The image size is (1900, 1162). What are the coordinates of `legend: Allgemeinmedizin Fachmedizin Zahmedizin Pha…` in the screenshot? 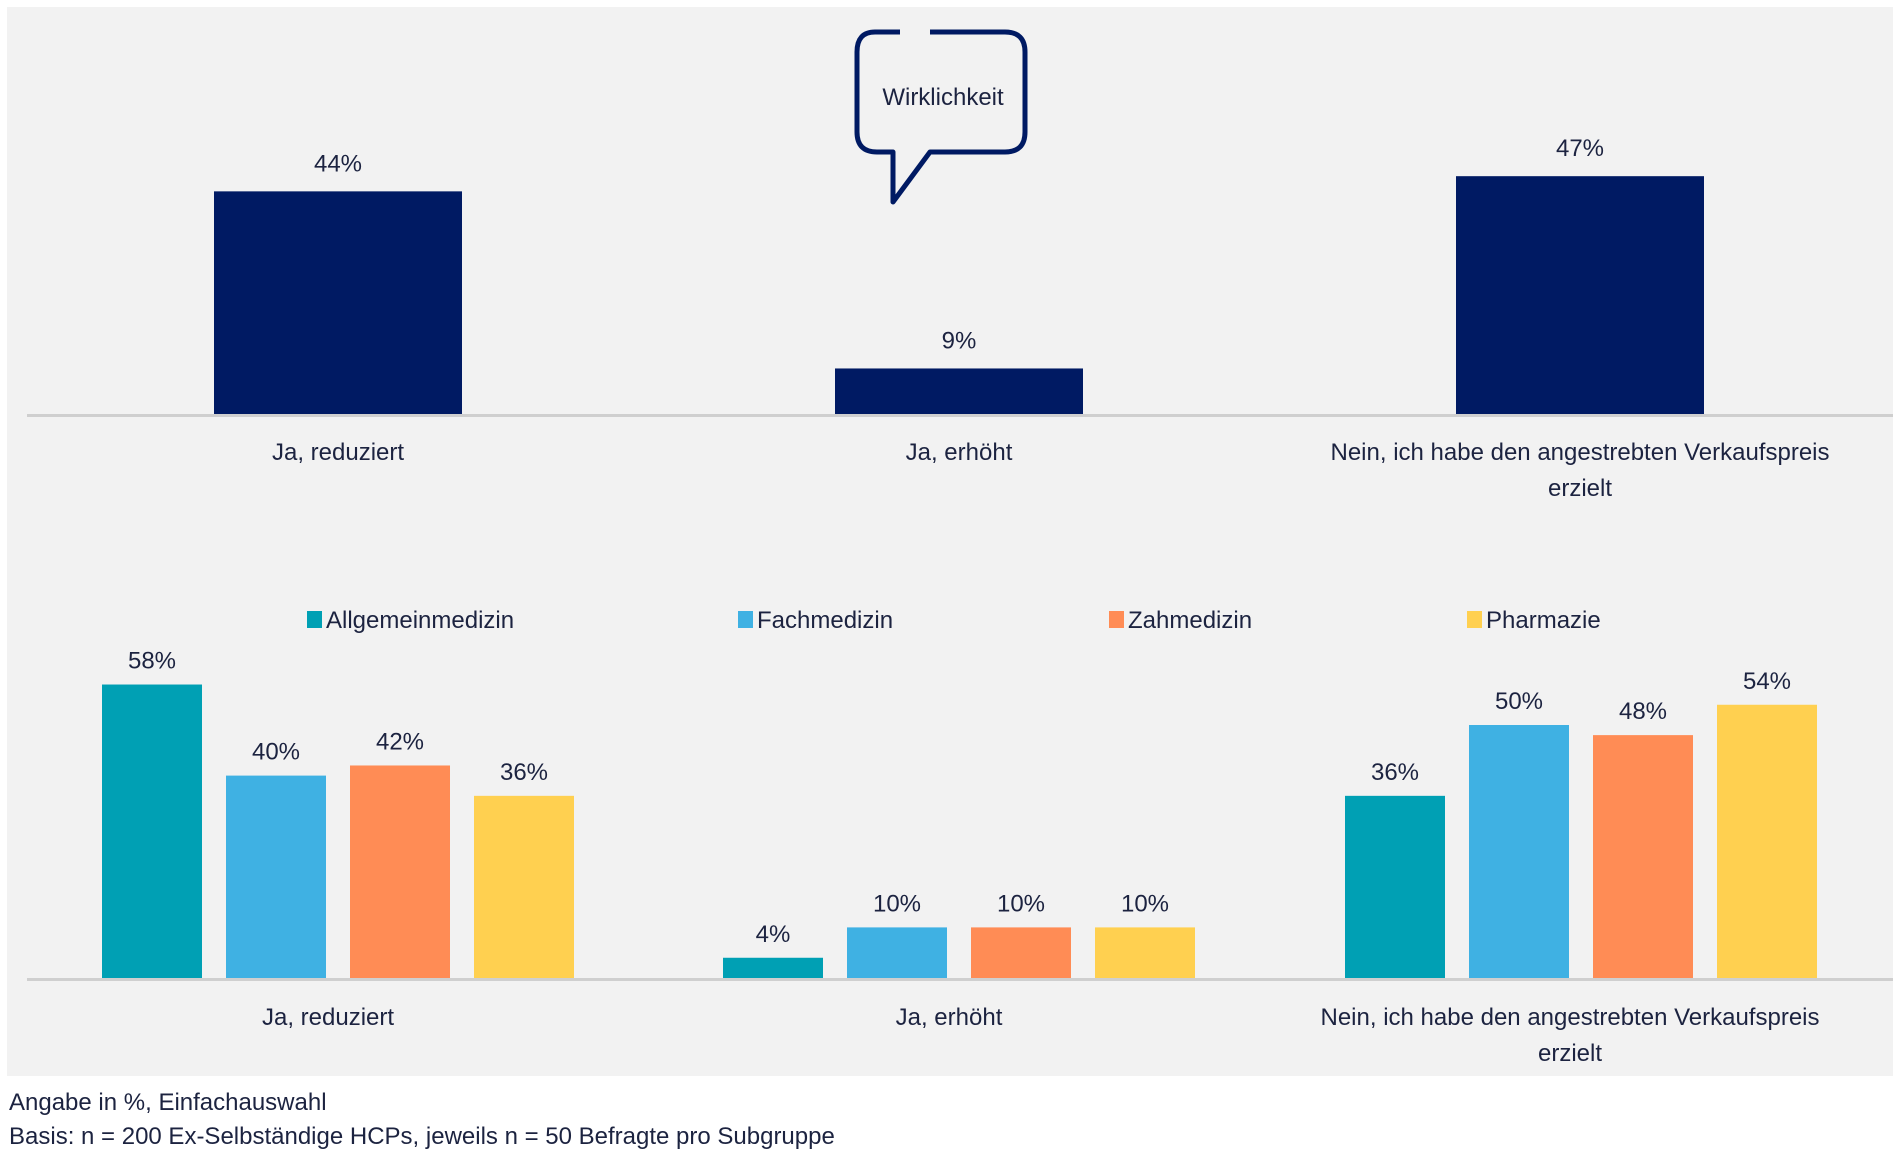 It's located at (954, 620).